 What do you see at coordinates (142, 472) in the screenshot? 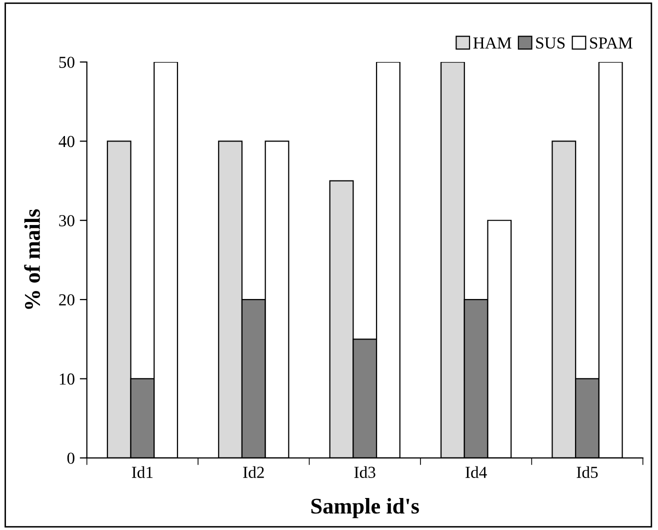
I see `x-tick-label: Id1` at bounding box center [142, 472].